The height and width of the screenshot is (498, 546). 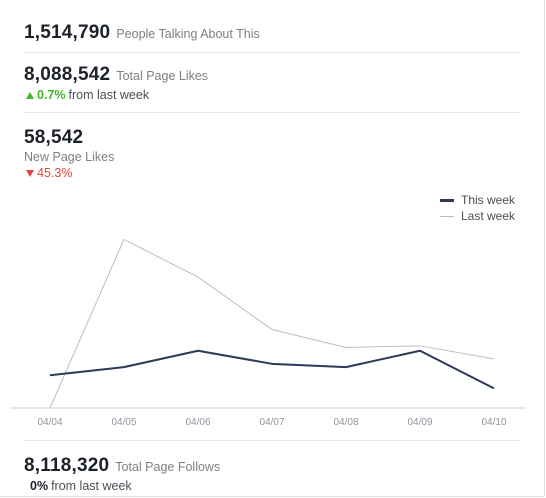 I want to click on legend-label-this-week: This week, so click(x=488, y=200).